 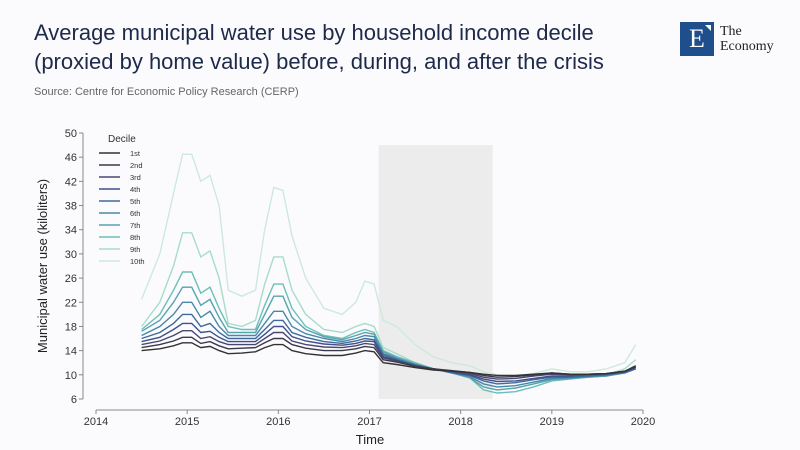 What do you see at coordinates (187, 422) in the screenshot?
I see `x-tick-label: 2015` at bounding box center [187, 422].